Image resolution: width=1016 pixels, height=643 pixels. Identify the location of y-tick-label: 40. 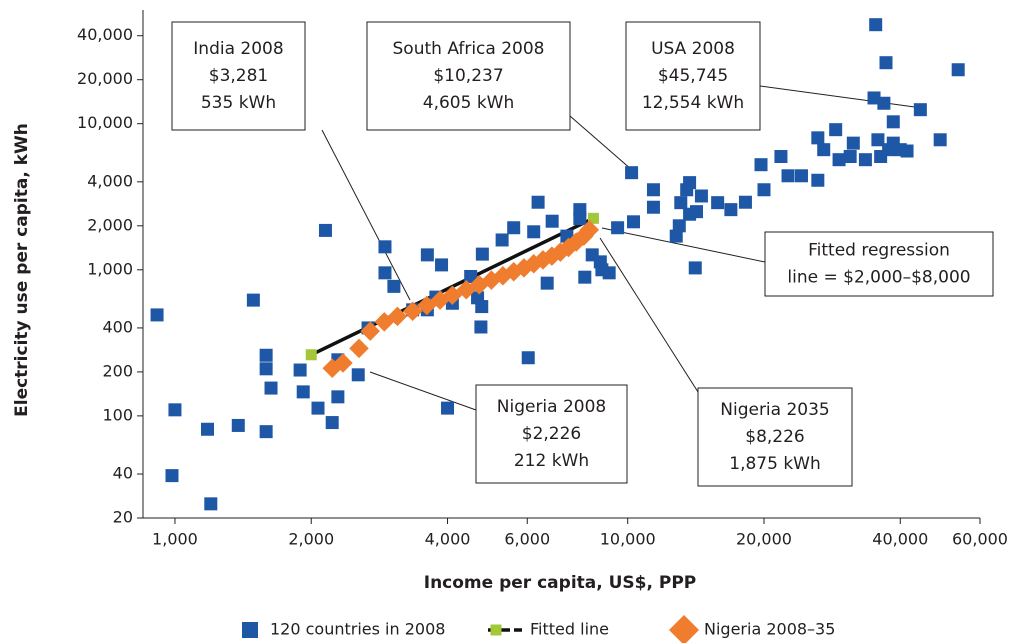
(123, 473).